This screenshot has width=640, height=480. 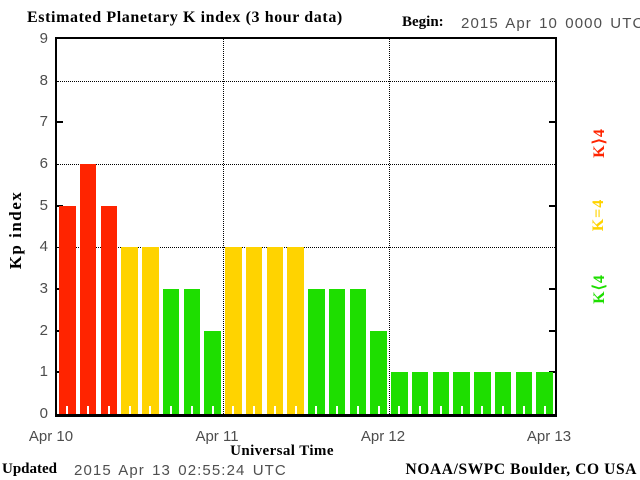 What do you see at coordinates (306, 81) in the screenshot?
I see `gridline-k8` at bounding box center [306, 81].